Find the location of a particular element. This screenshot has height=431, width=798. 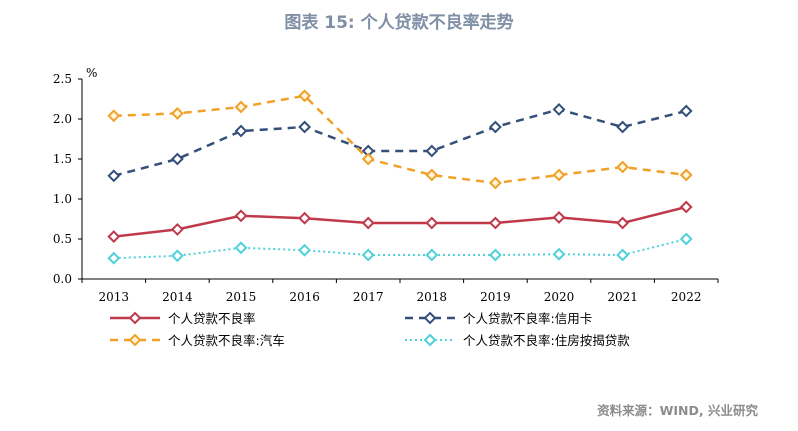

legend-item: 个人贷款不良率:信用卡 is located at coordinates (498, 318).